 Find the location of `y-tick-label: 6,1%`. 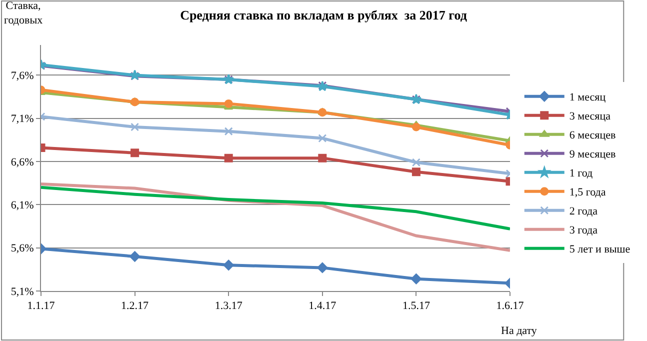

y-tick-label: 6,1% is located at coordinates (22, 206).